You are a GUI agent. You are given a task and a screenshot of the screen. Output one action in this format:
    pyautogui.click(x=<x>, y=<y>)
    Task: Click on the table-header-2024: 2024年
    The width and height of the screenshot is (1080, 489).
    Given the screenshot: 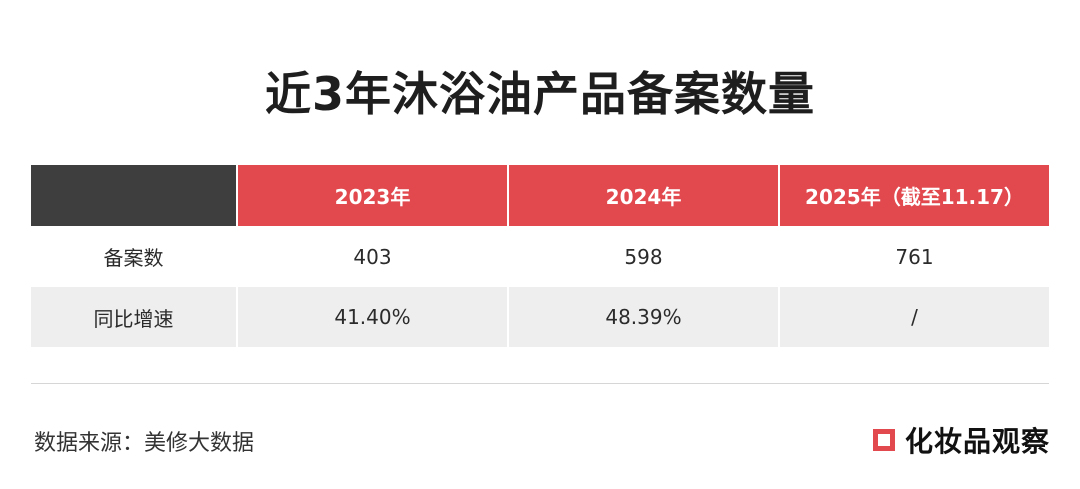 What is the action you would take?
    pyautogui.click(x=642, y=195)
    